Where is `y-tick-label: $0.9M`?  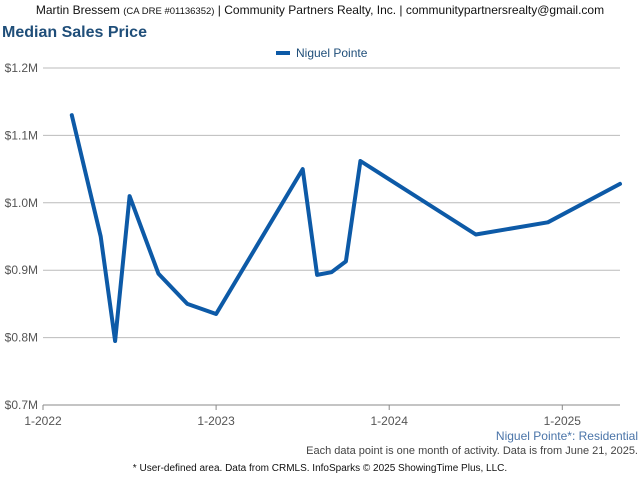 y-tick-label: $0.9M is located at coordinates (21, 270).